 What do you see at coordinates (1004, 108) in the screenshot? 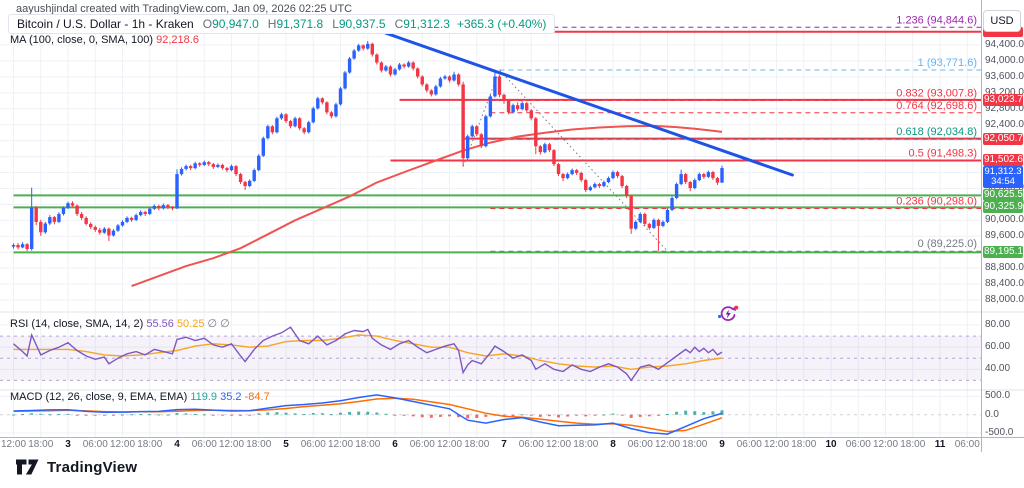
I see `price-tick: 92,800.0` at bounding box center [1004, 108].